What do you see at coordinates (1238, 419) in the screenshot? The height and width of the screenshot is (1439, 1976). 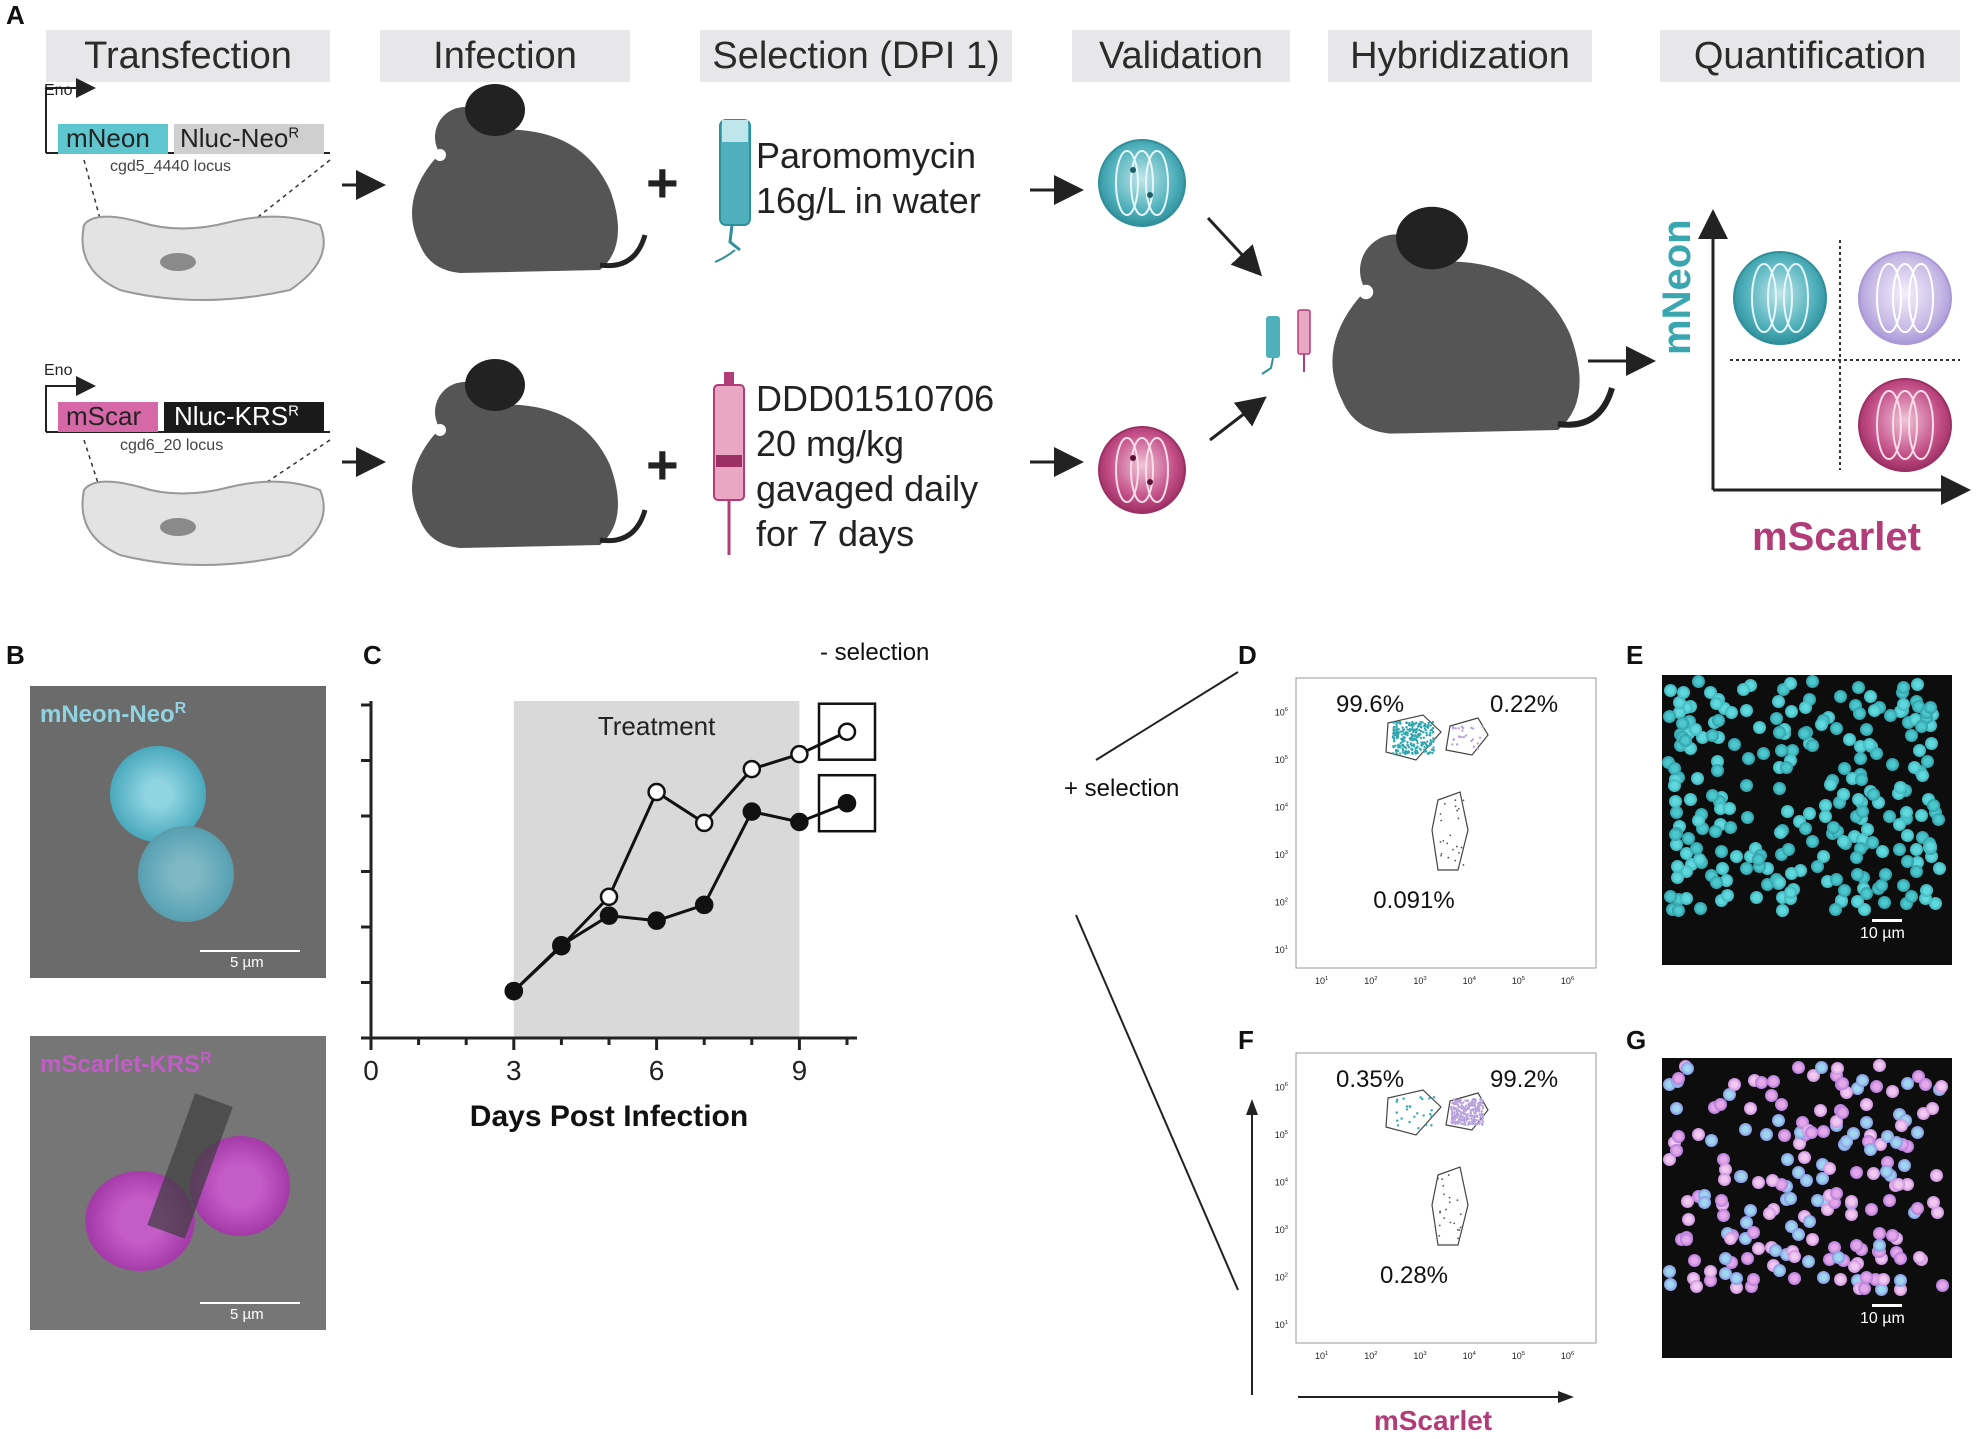 I see `arrow-icon` at bounding box center [1238, 419].